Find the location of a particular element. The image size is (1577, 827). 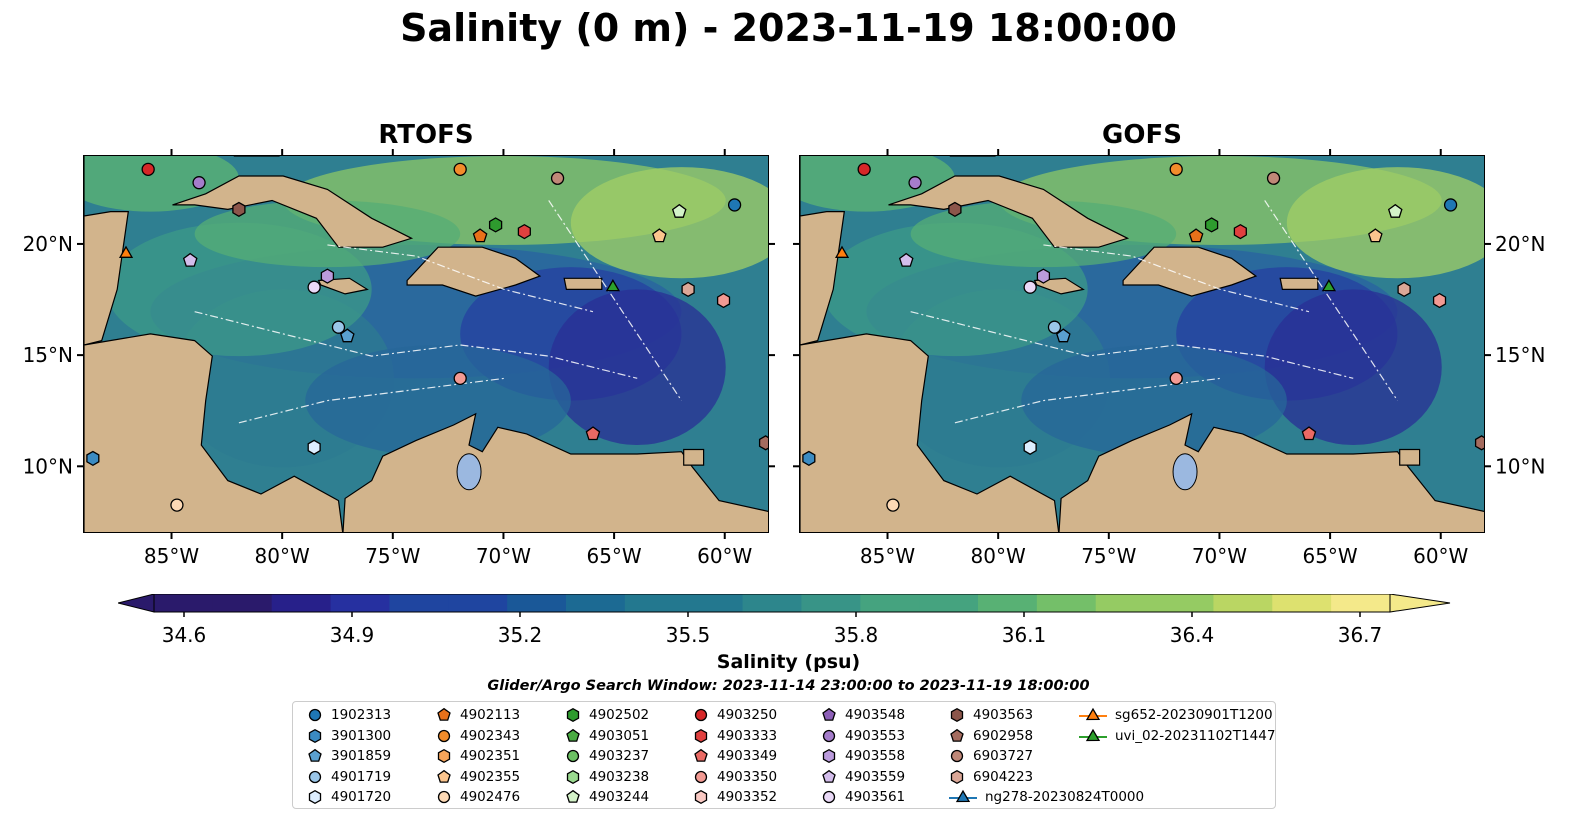

legend-entry: 4903244 is located at coordinates (607, 797).